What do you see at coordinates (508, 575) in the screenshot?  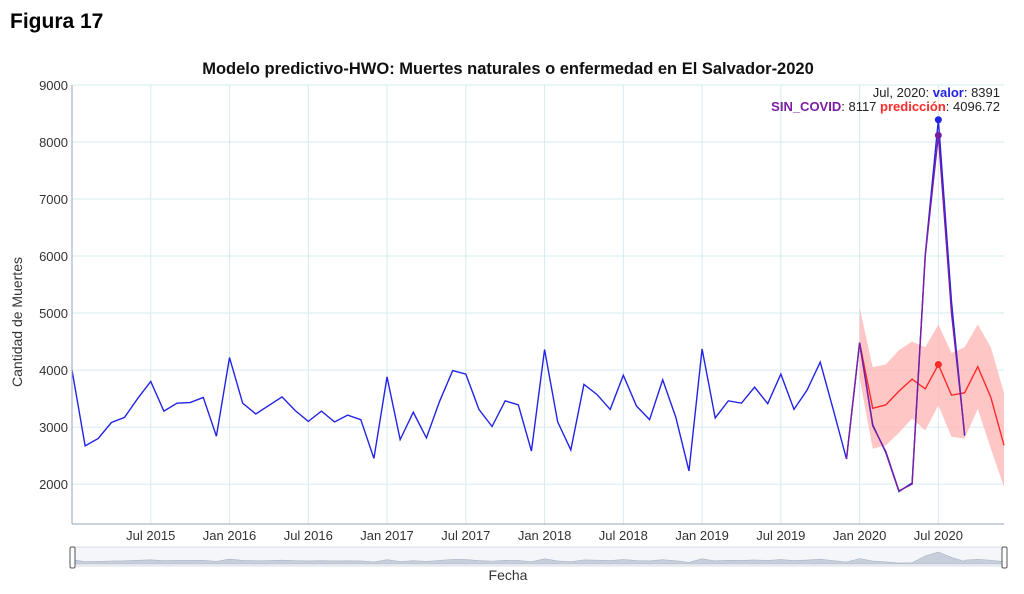 I see `x-axis-label: Fecha` at bounding box center [508, 575].